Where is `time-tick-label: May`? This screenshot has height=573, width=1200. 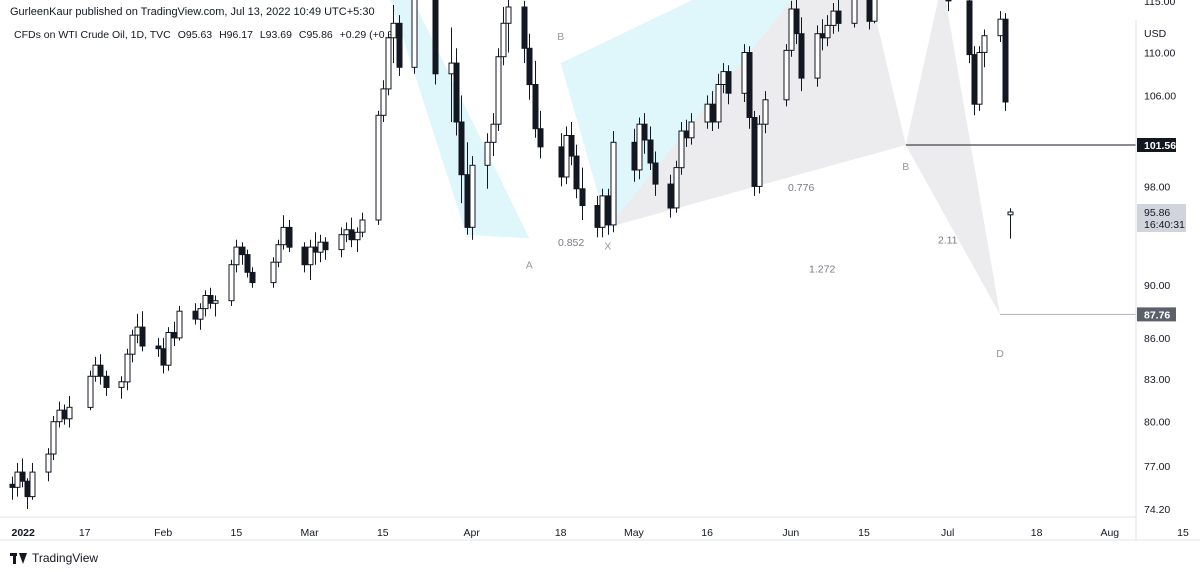
time-tick-label: May is located at coordinates (634, 533).